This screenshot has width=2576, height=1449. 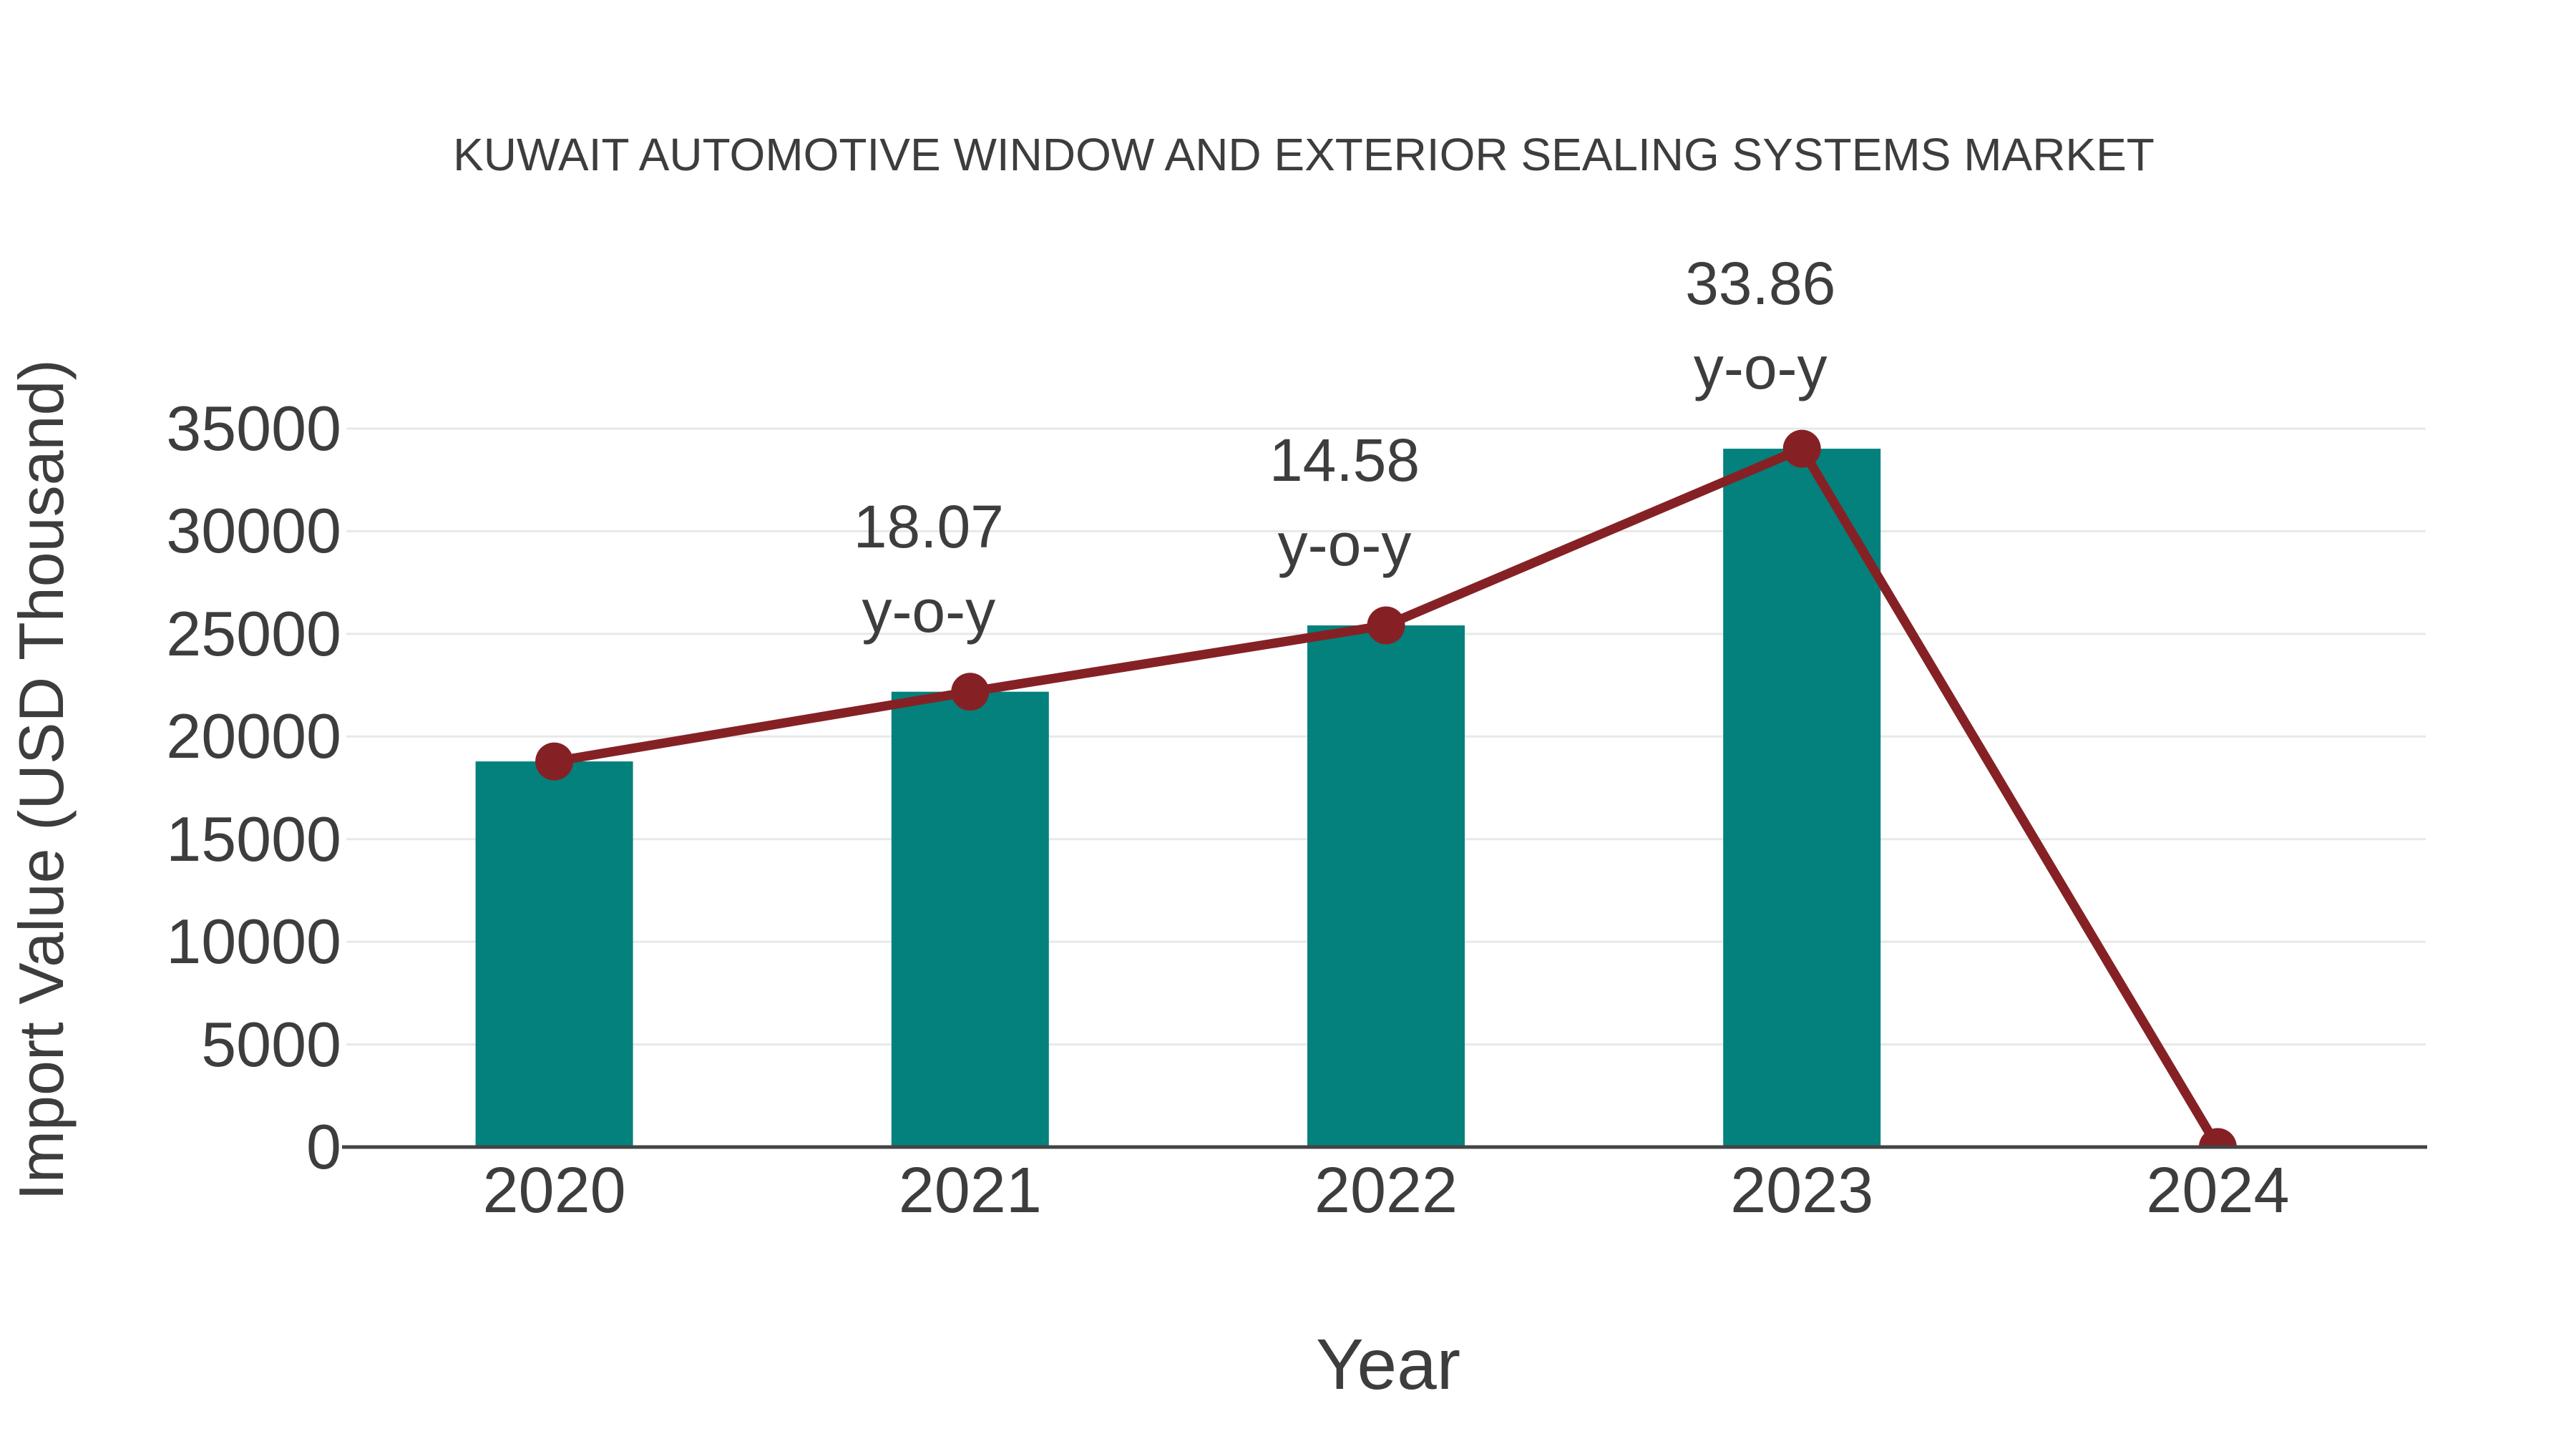 I want to click on y-tick-label: 10000, so click(x=253, y=941).